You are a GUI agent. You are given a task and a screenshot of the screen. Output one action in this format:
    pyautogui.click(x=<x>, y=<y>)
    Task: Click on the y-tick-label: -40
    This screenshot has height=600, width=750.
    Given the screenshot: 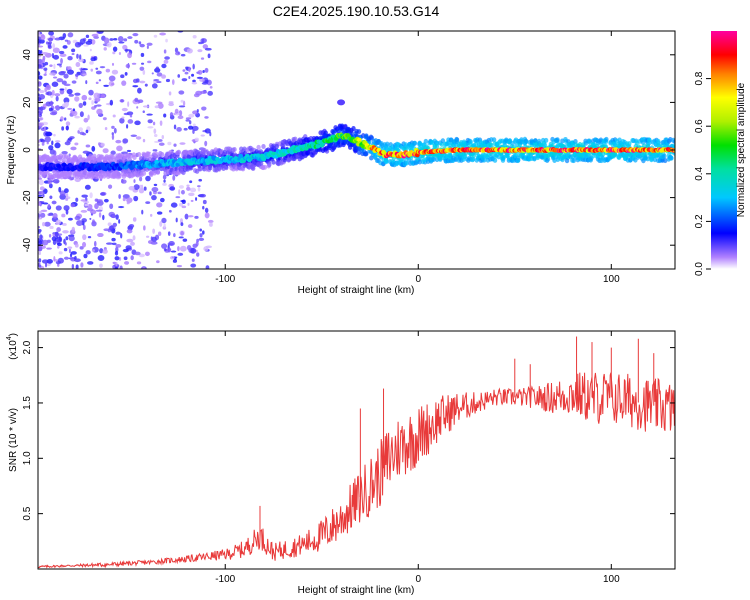 What is the action you would take?
    pyautogui.click(x=27, y=245)
    